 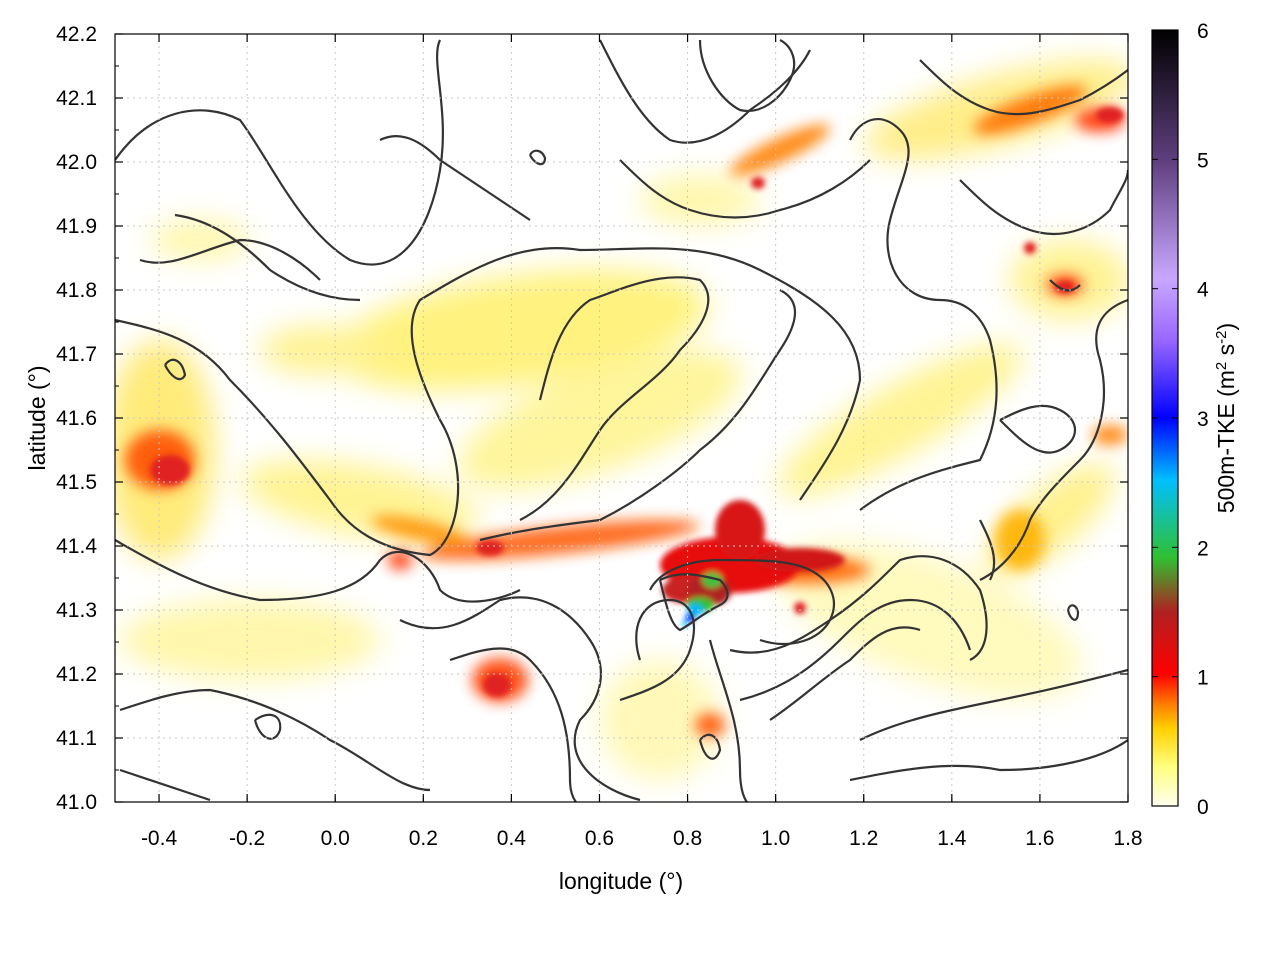 What do you see at coordinates (1127, 838) in the screenshot?
I see `x-tick-label: 1.8` at bounding box center [1127, 838].